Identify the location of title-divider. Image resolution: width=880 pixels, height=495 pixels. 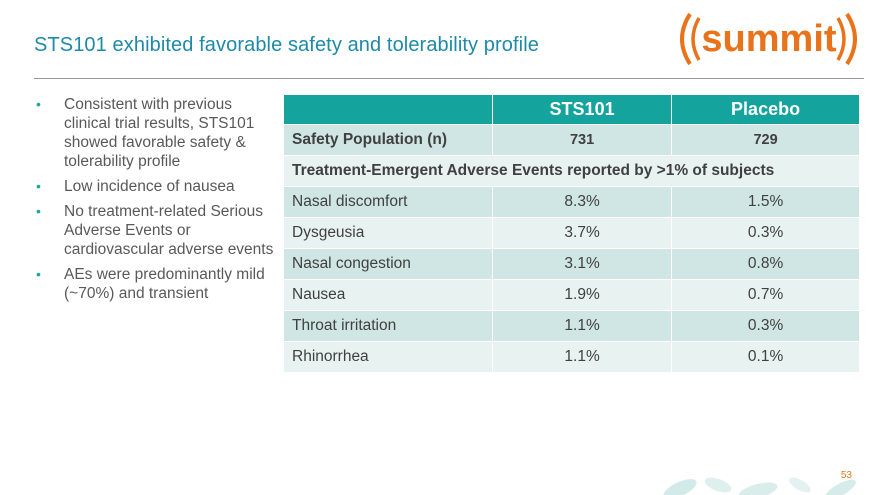
(449, 78).